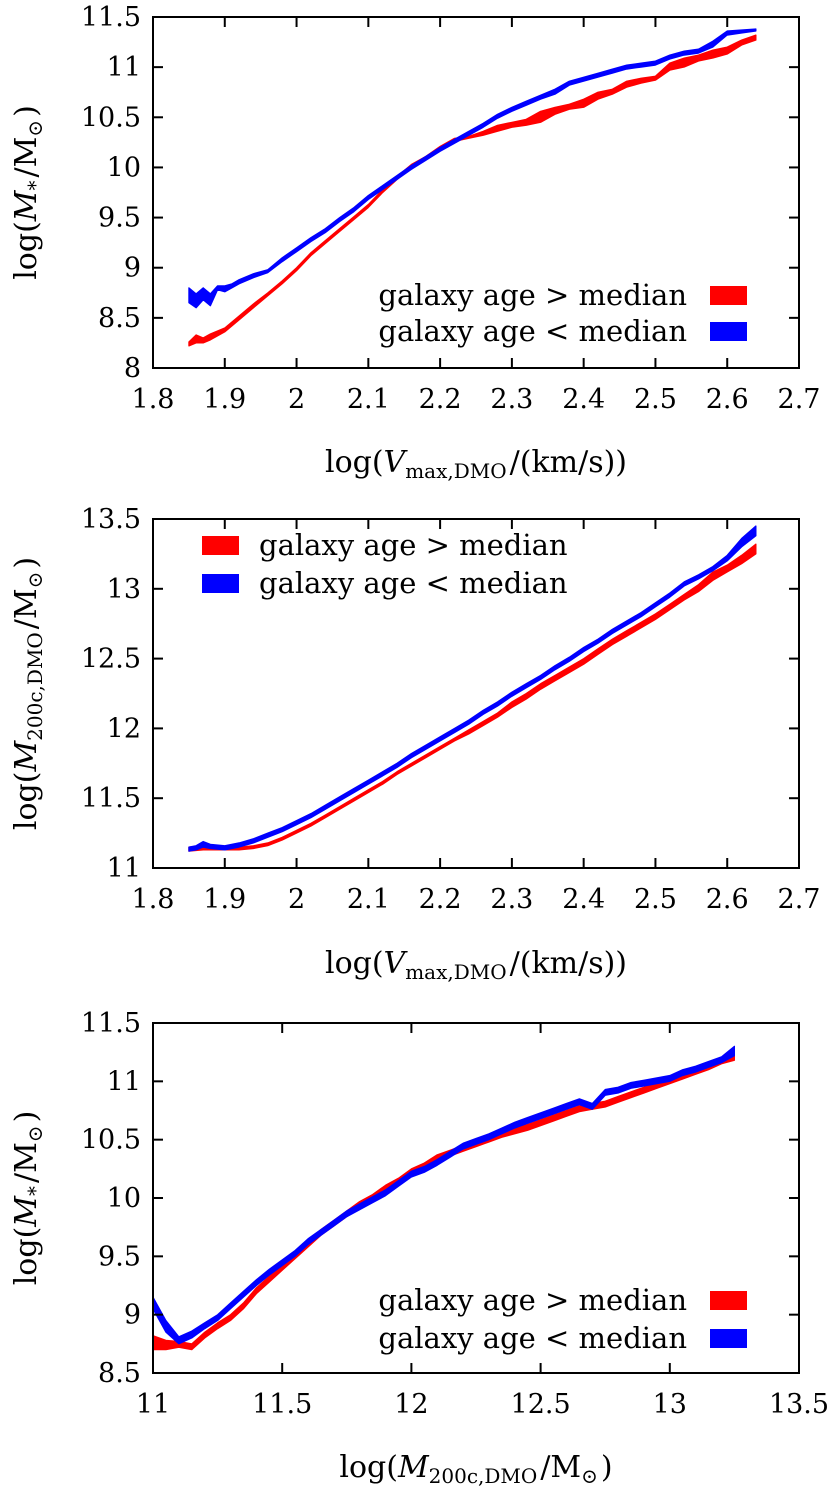 Image resolution: width=830 pixels, height=1489 pixels. What do you see at coordinates (132, 368) in the screenshot?
I see `y-tick-label: 8` at bounding box center [132, 368].